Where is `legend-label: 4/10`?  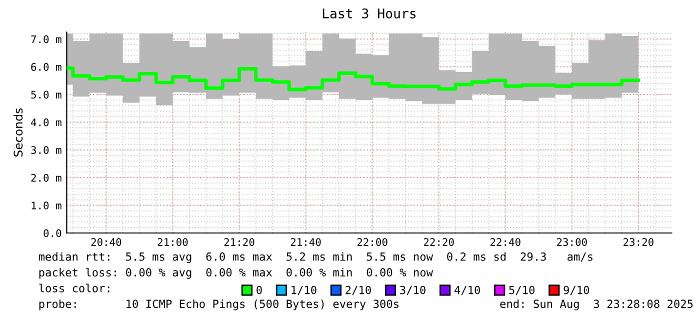
legend-label: 4/10 is located at coordinates (467, 291).